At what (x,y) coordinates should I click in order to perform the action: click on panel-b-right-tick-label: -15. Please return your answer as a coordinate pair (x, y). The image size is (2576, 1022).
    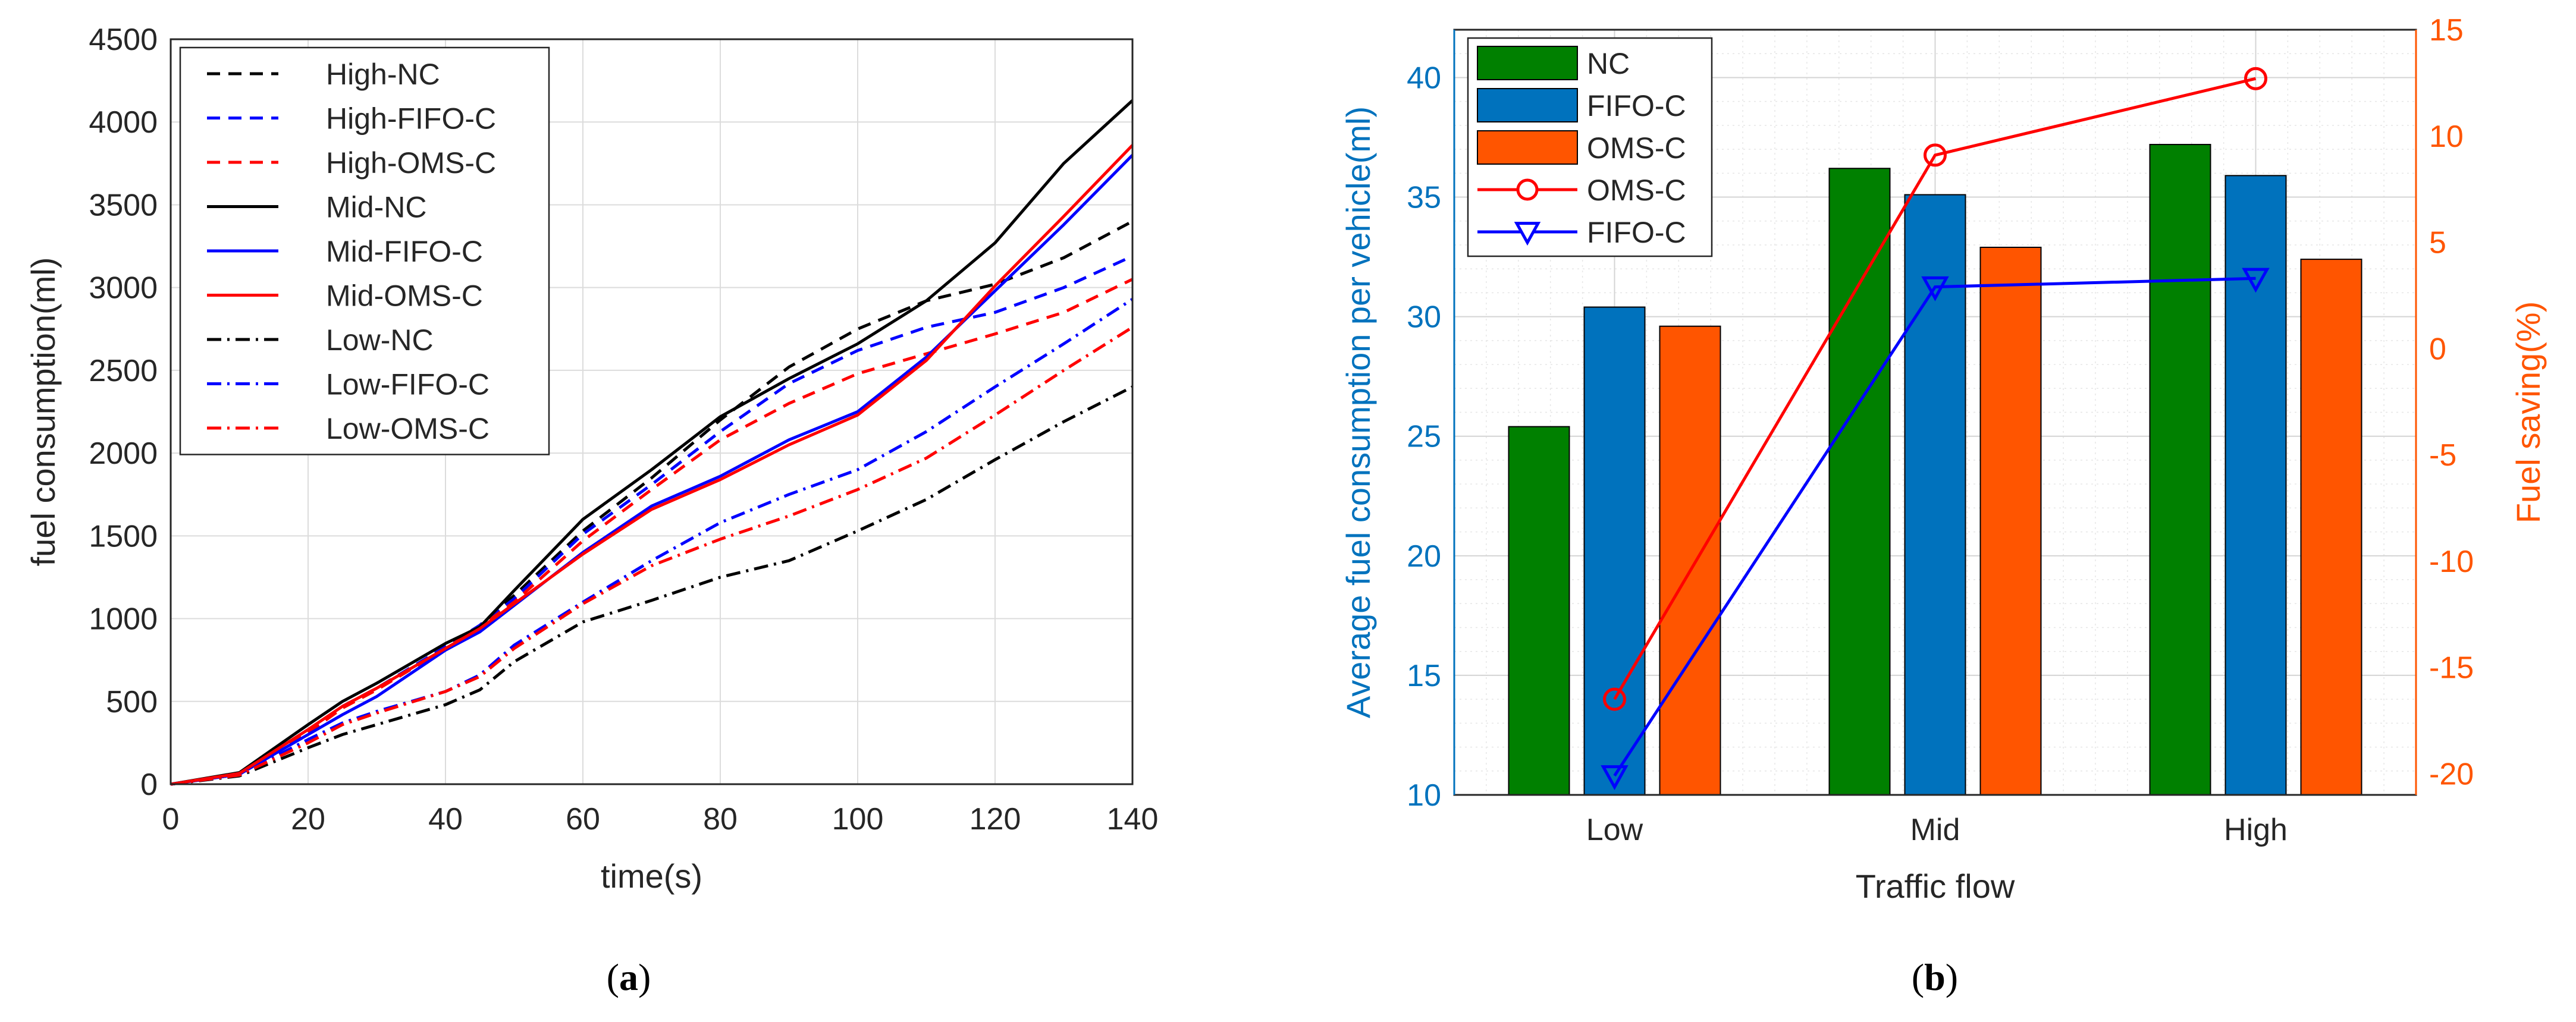
    Looking at the image, I should click on (2451, 668).